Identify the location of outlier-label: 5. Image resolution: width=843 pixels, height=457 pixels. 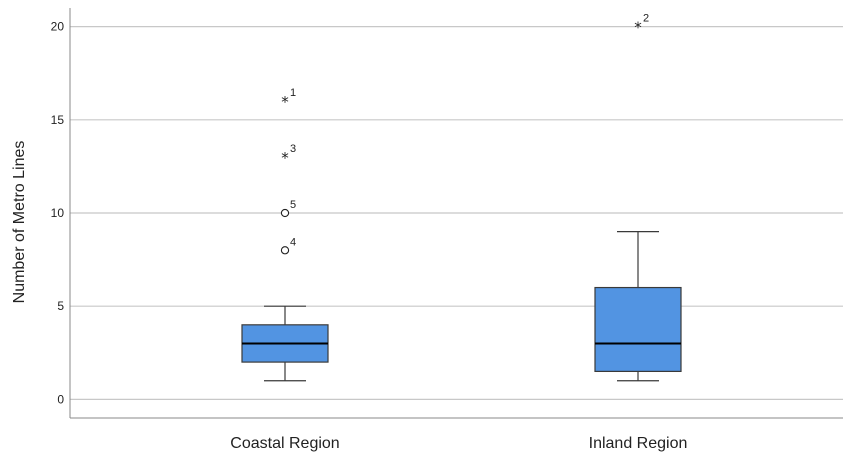
(293, 205).